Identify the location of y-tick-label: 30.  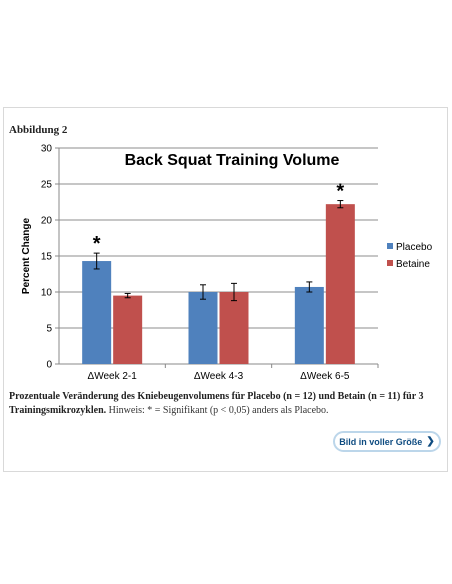
(47, 149).